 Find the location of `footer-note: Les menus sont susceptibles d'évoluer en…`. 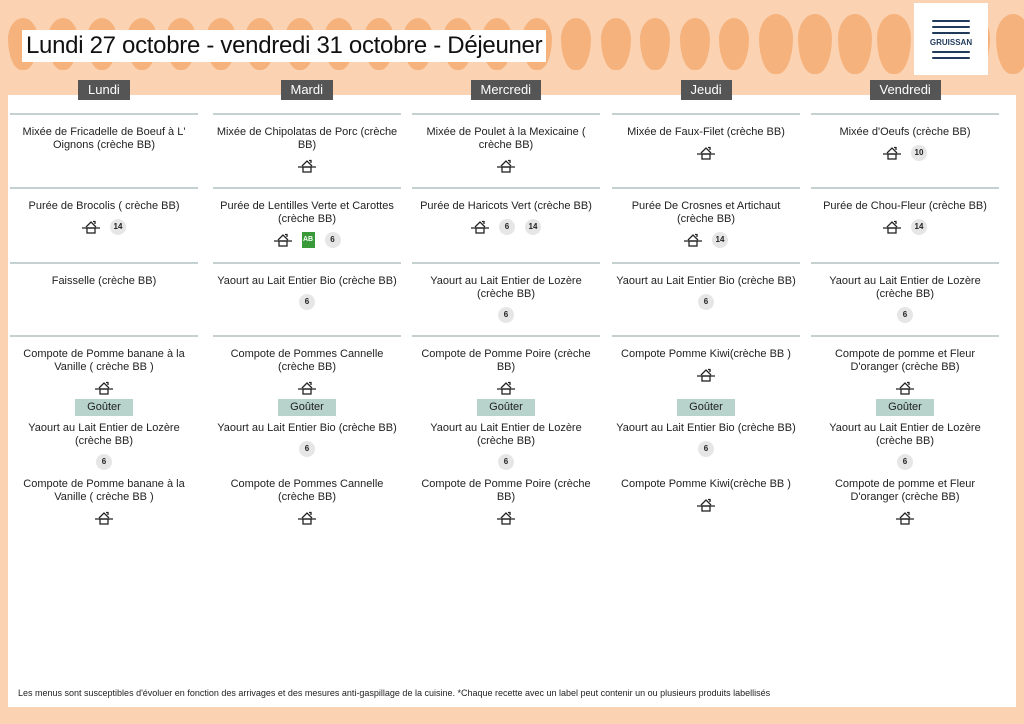

footer-note: Les menus sont susceptibles d'évoluer en… is located at coordinates (394, 693).